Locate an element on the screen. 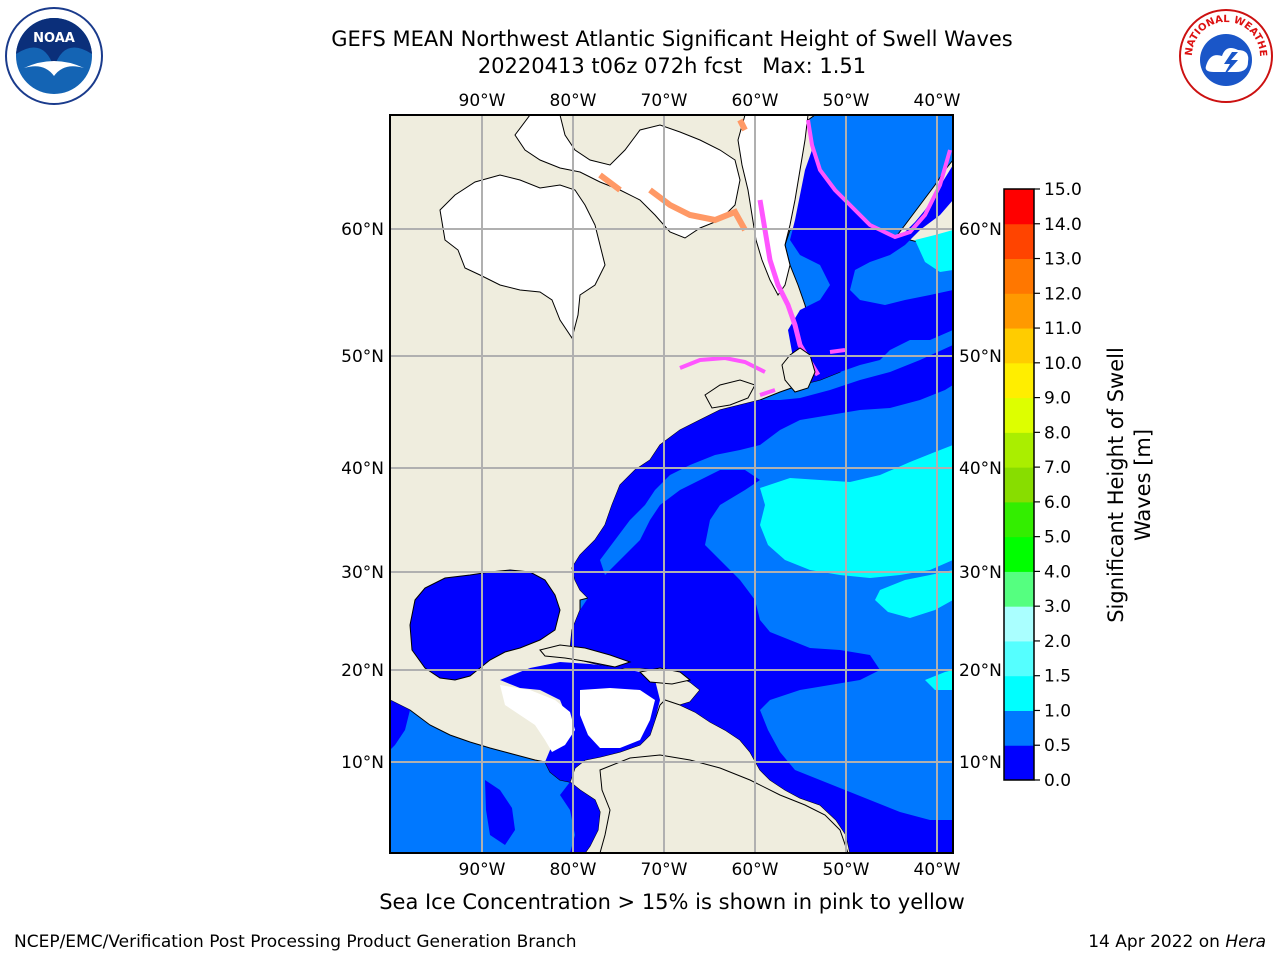 The width and height of the screenshot is (1280, 960). colorbar-tick-label: 10.0 is located at coordinates (1063, 364).